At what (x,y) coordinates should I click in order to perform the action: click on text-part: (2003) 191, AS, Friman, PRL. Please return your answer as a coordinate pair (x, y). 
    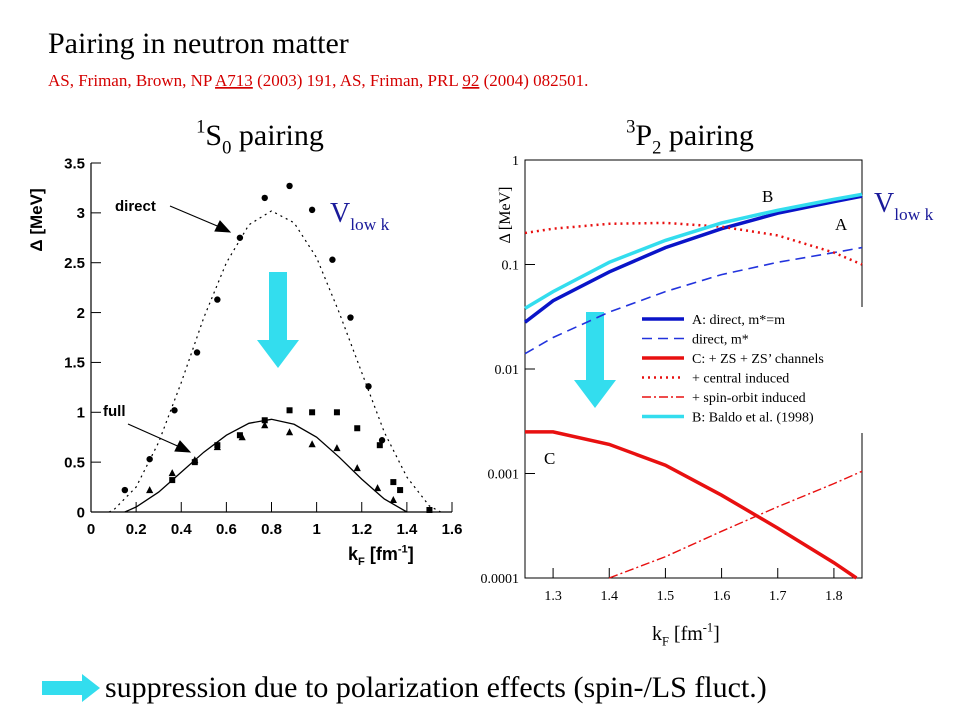
    Looking at the image, I should click on (358, 80).